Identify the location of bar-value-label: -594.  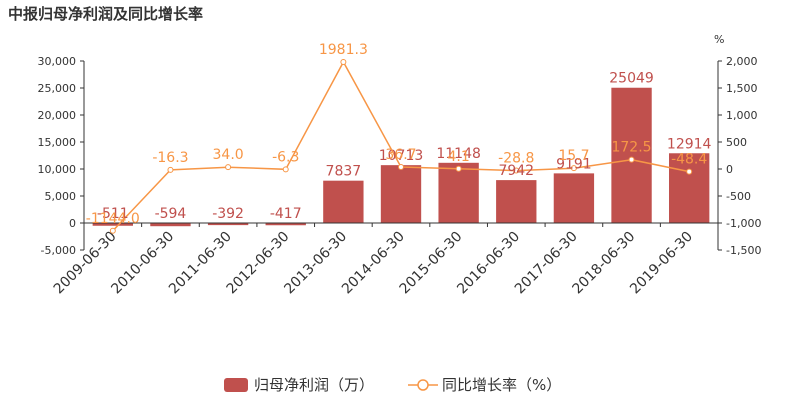
(171, 214).